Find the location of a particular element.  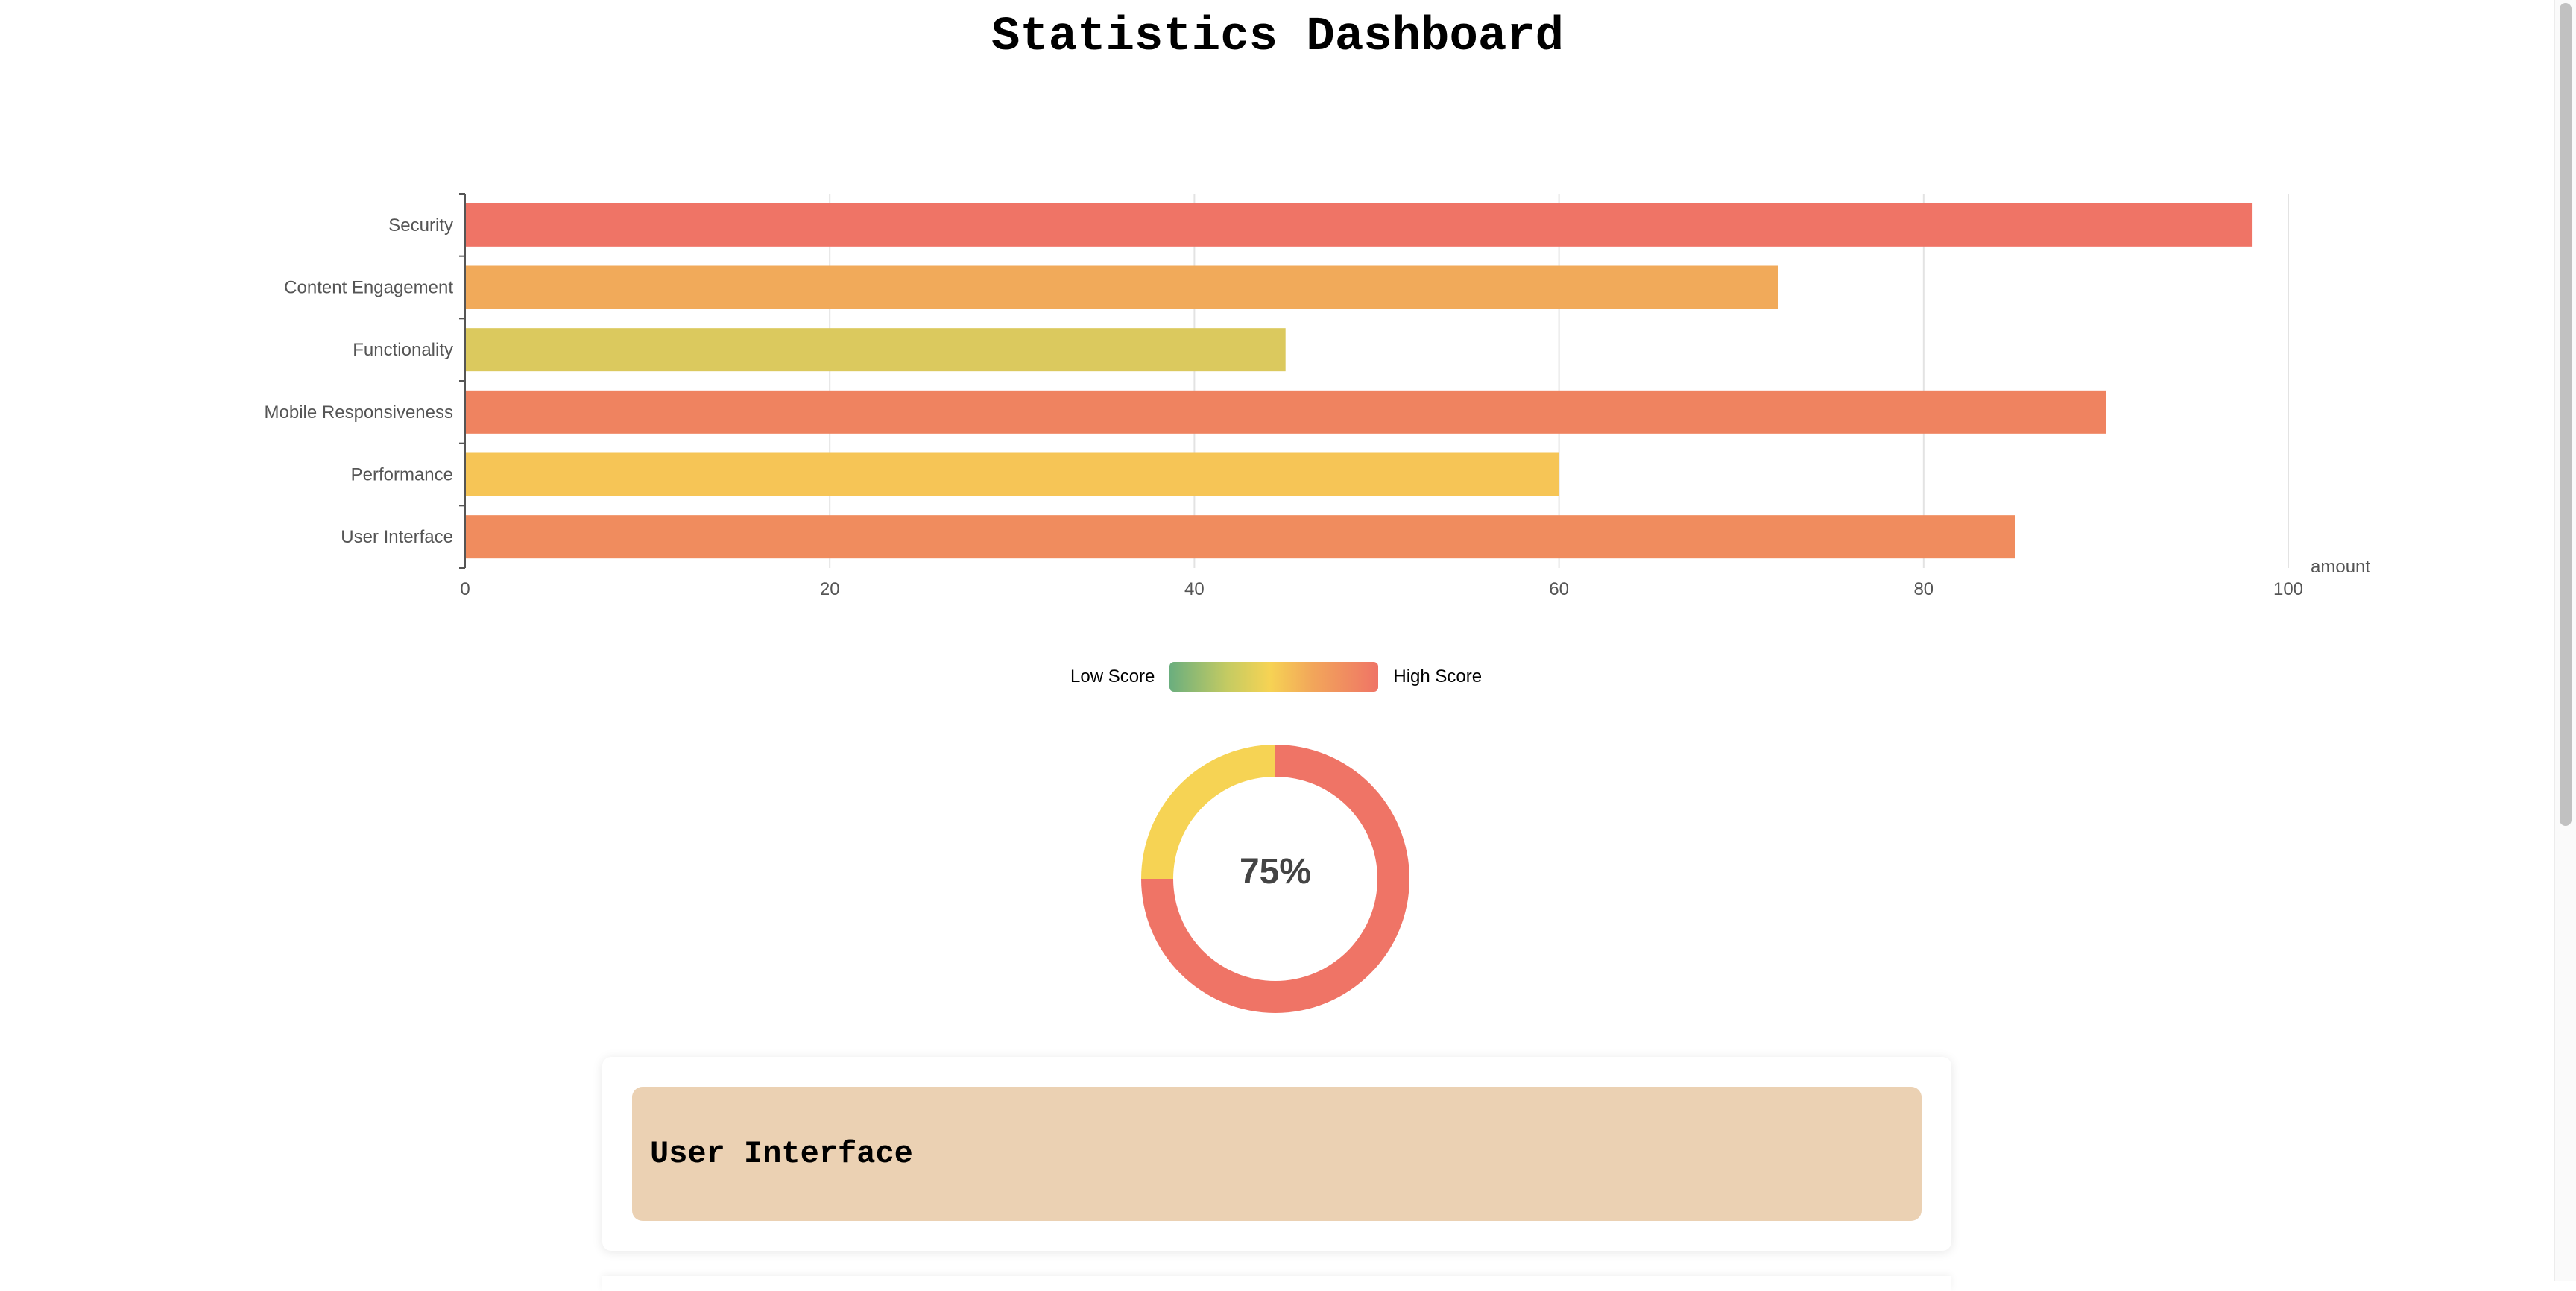

category-card-title: User Interface is located at coordinates (781, 1154).